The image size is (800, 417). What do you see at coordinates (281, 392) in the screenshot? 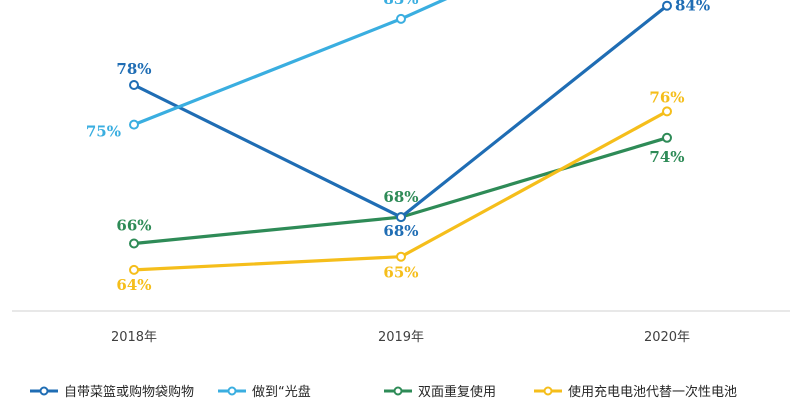
I see `legend-label: 做到“光盘` at bounding box center [281, 392].